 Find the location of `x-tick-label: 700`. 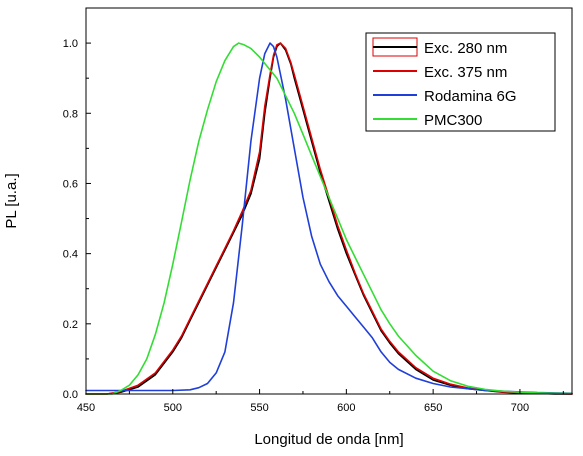

x-tick-label: 700 is located at coordinates (520, 408).